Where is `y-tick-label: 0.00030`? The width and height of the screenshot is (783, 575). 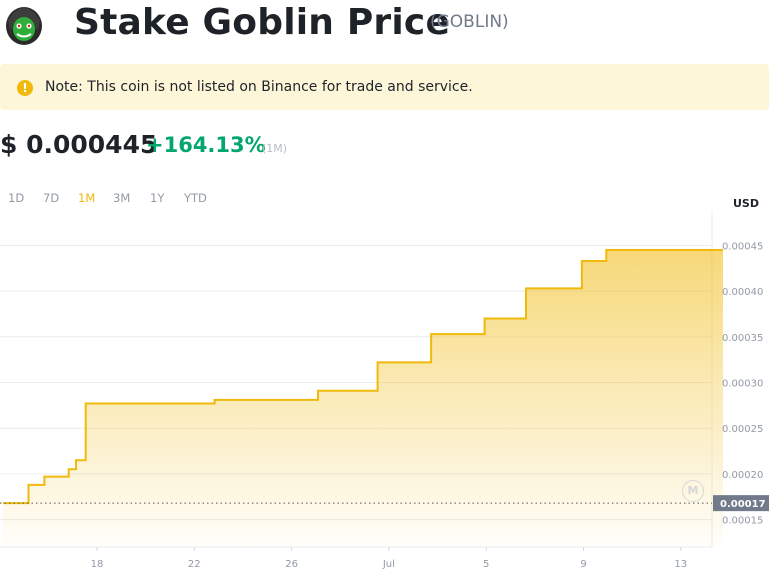
y-tick-label: 0.00030 is located at coordinates (742, 384).